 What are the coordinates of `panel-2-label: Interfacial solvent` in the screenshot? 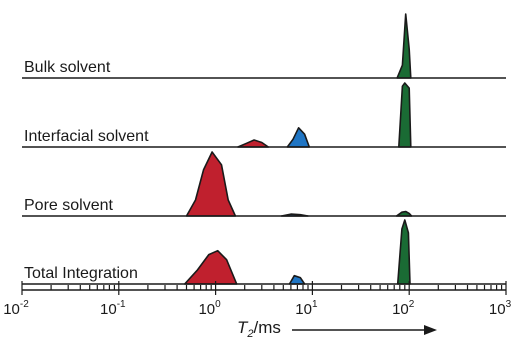 It's located at (86, 136).